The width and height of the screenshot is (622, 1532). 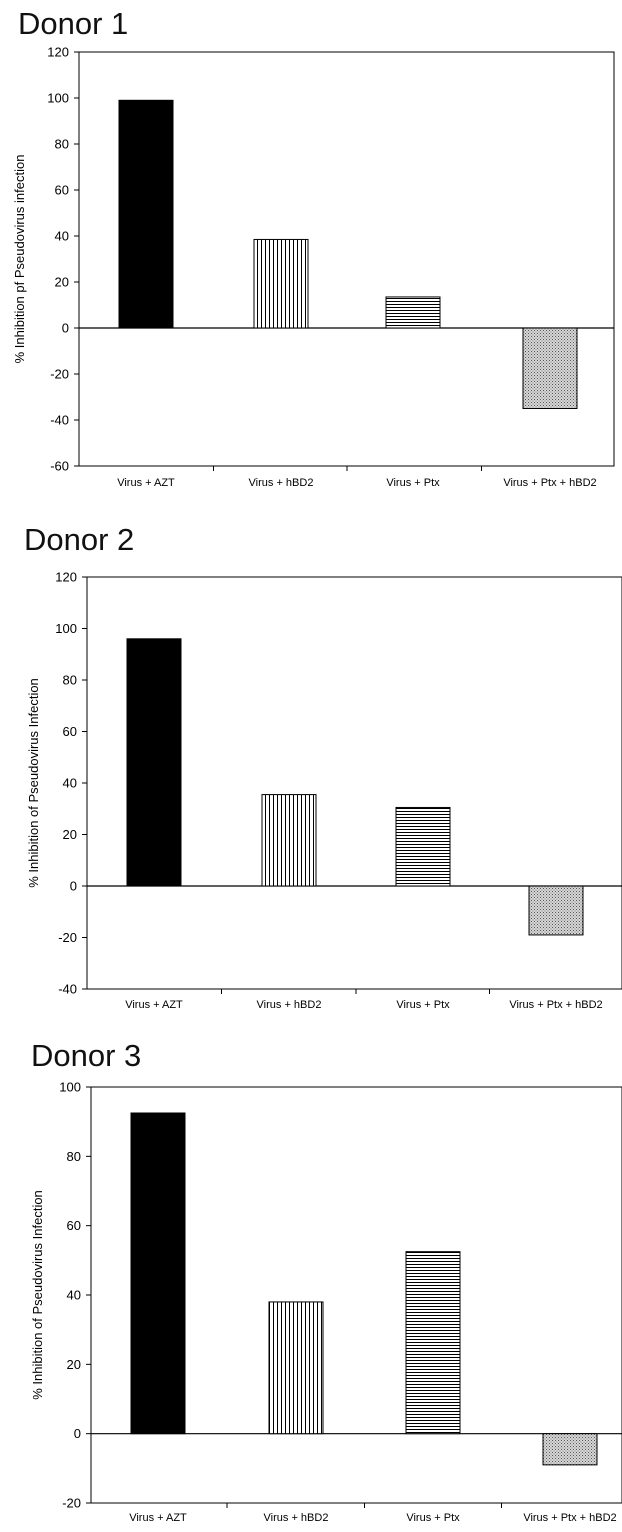 What do you see at coordinates (59, 466) in the screenshot?
I see `y-tick-label: -60` at bounding box center [59, 466].